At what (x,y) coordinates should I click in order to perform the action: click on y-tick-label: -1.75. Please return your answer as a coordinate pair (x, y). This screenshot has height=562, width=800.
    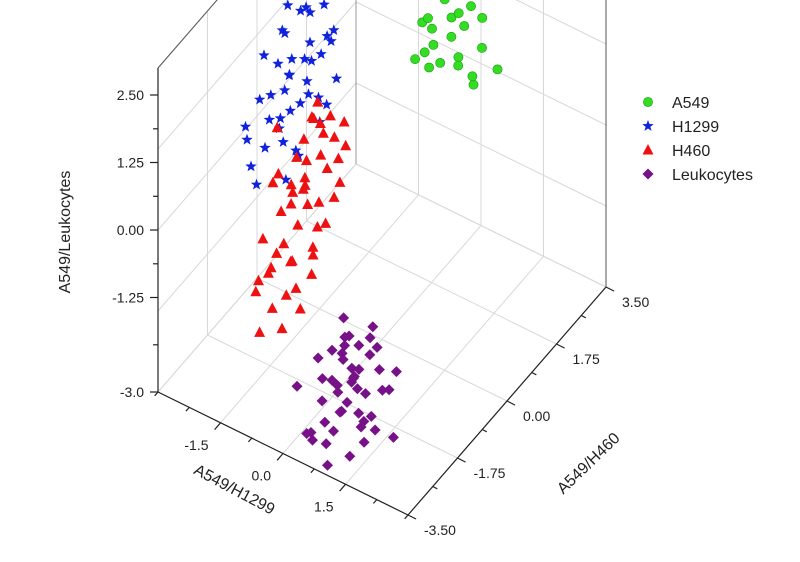
    Looking at the image, I should click on (490, 473).